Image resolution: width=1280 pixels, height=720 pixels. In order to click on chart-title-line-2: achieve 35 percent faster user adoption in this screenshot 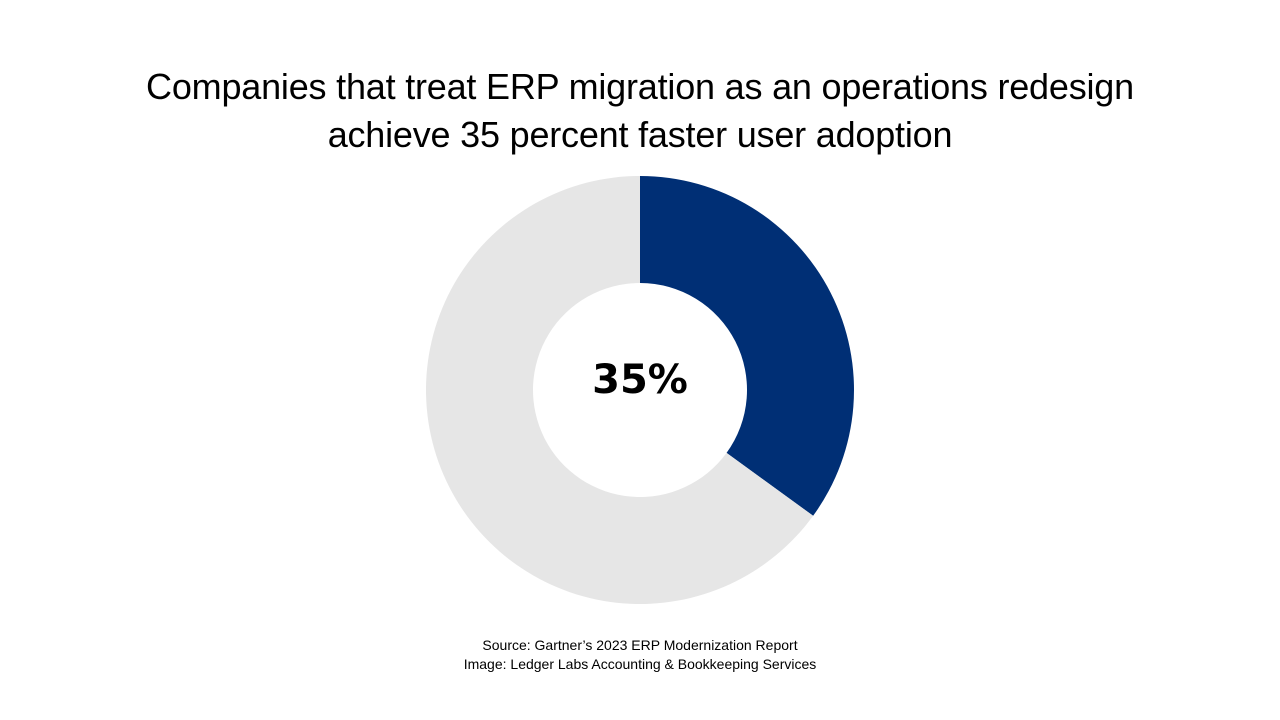, I will do `click(640, 134)`.